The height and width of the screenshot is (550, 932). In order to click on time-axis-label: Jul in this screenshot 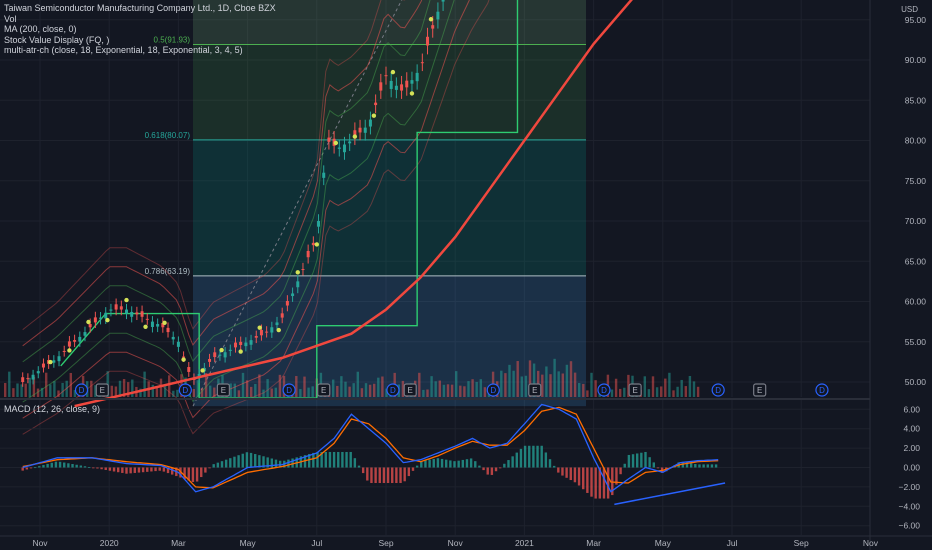, I will do `click(732, 543)`.